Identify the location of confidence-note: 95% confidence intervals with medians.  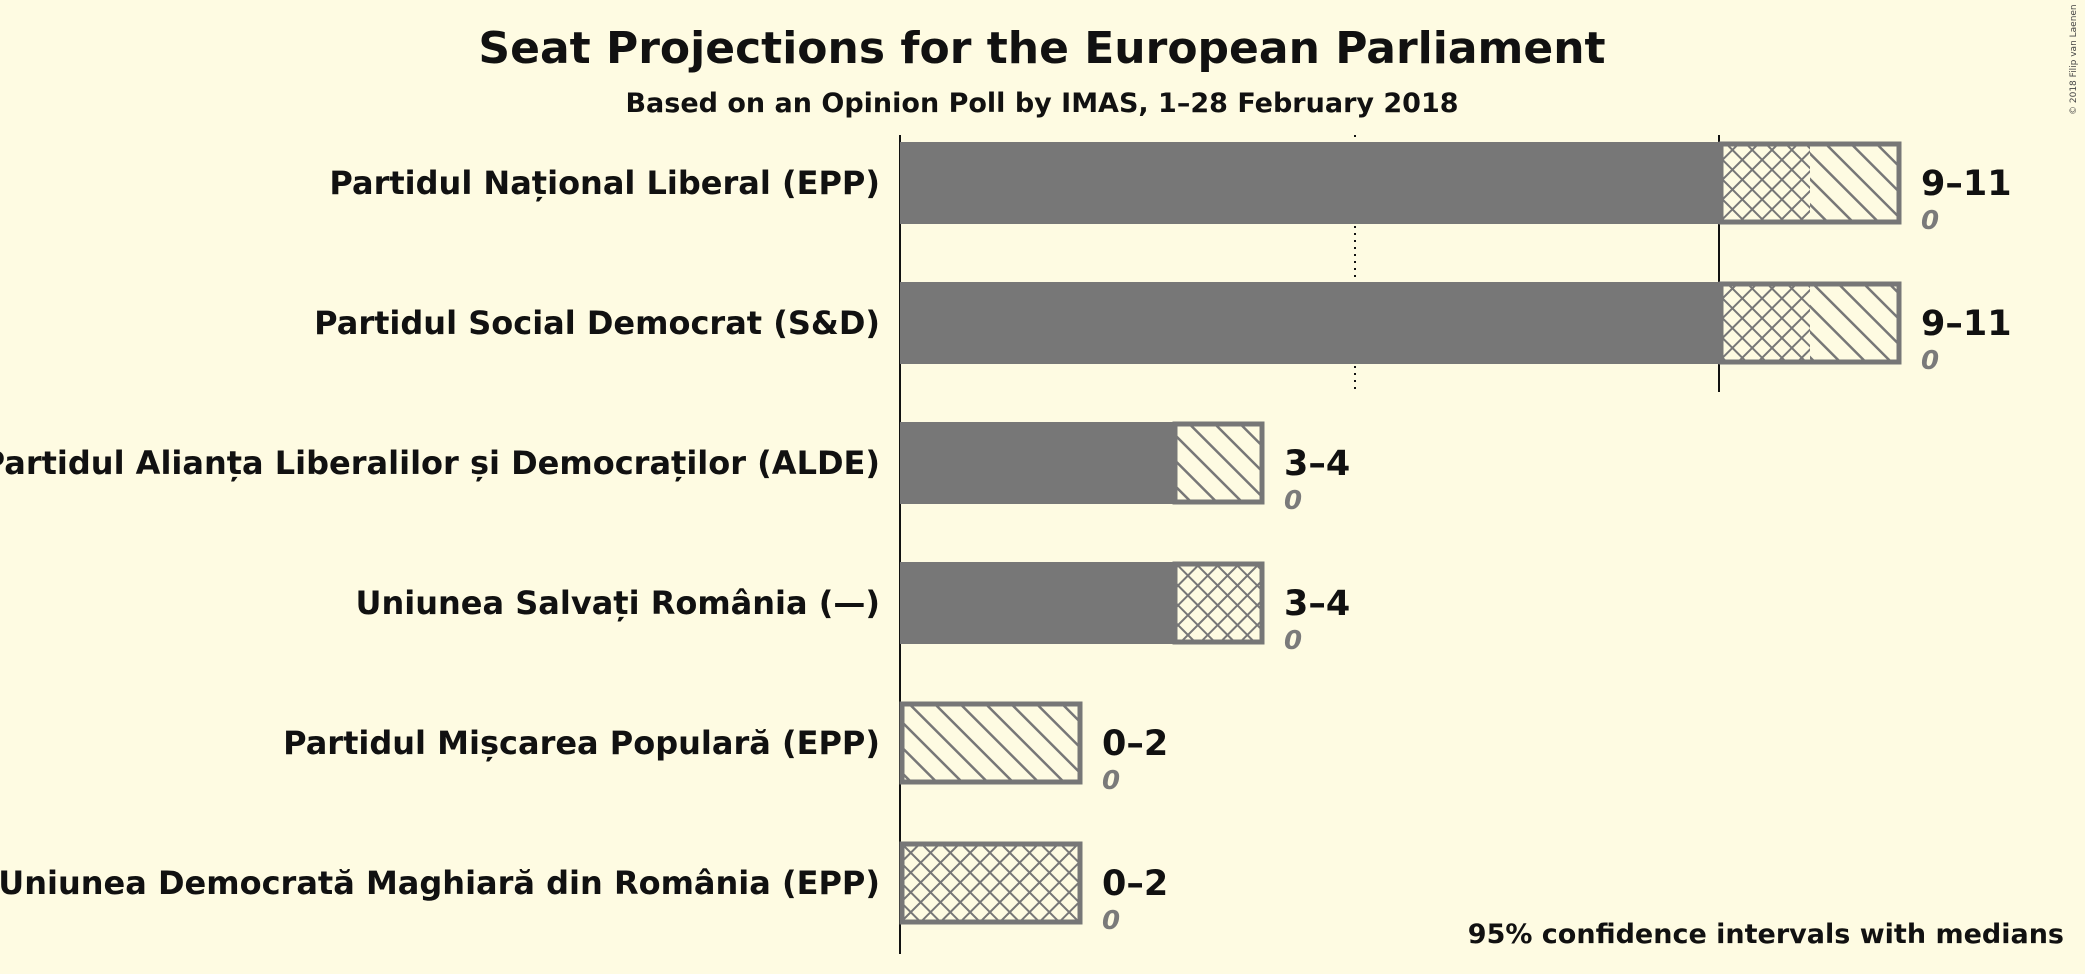
(1766, 934).